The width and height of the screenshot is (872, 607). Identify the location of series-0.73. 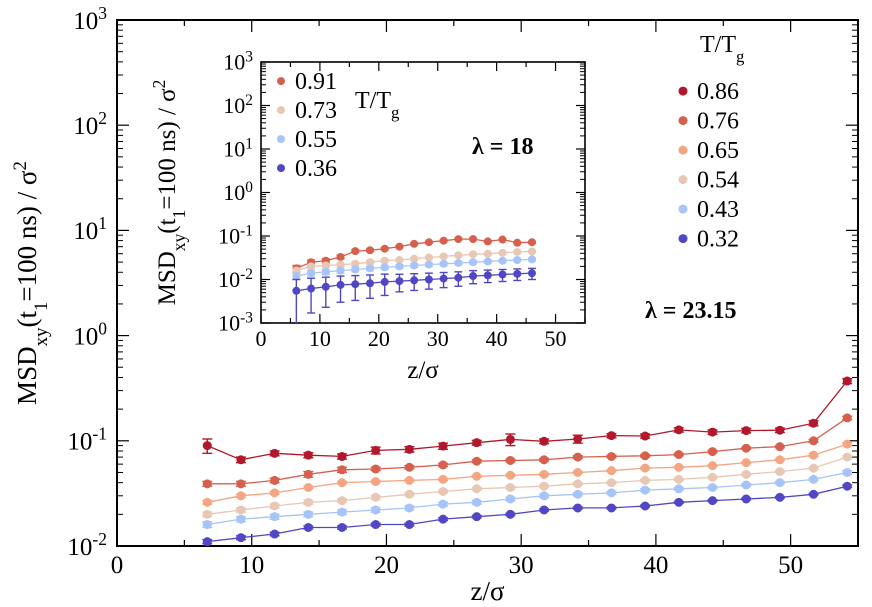
(414, 261).